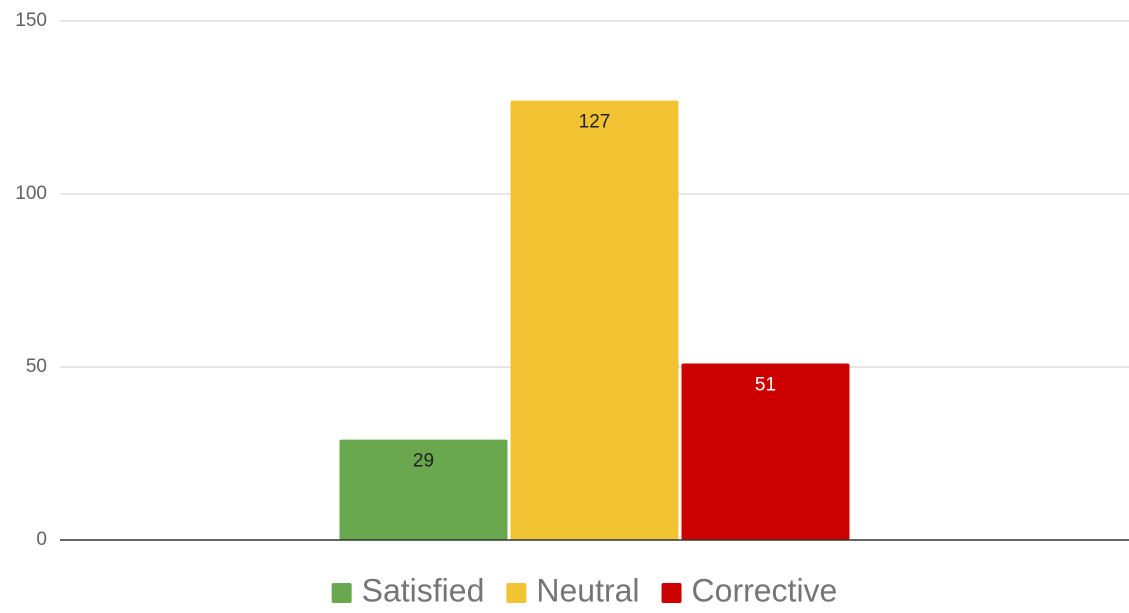 The width and height of the screenshot is (1129, 613). Describe the element at coordinates (423, 461) in the screenshot. I see `data-label: 29` at that location.